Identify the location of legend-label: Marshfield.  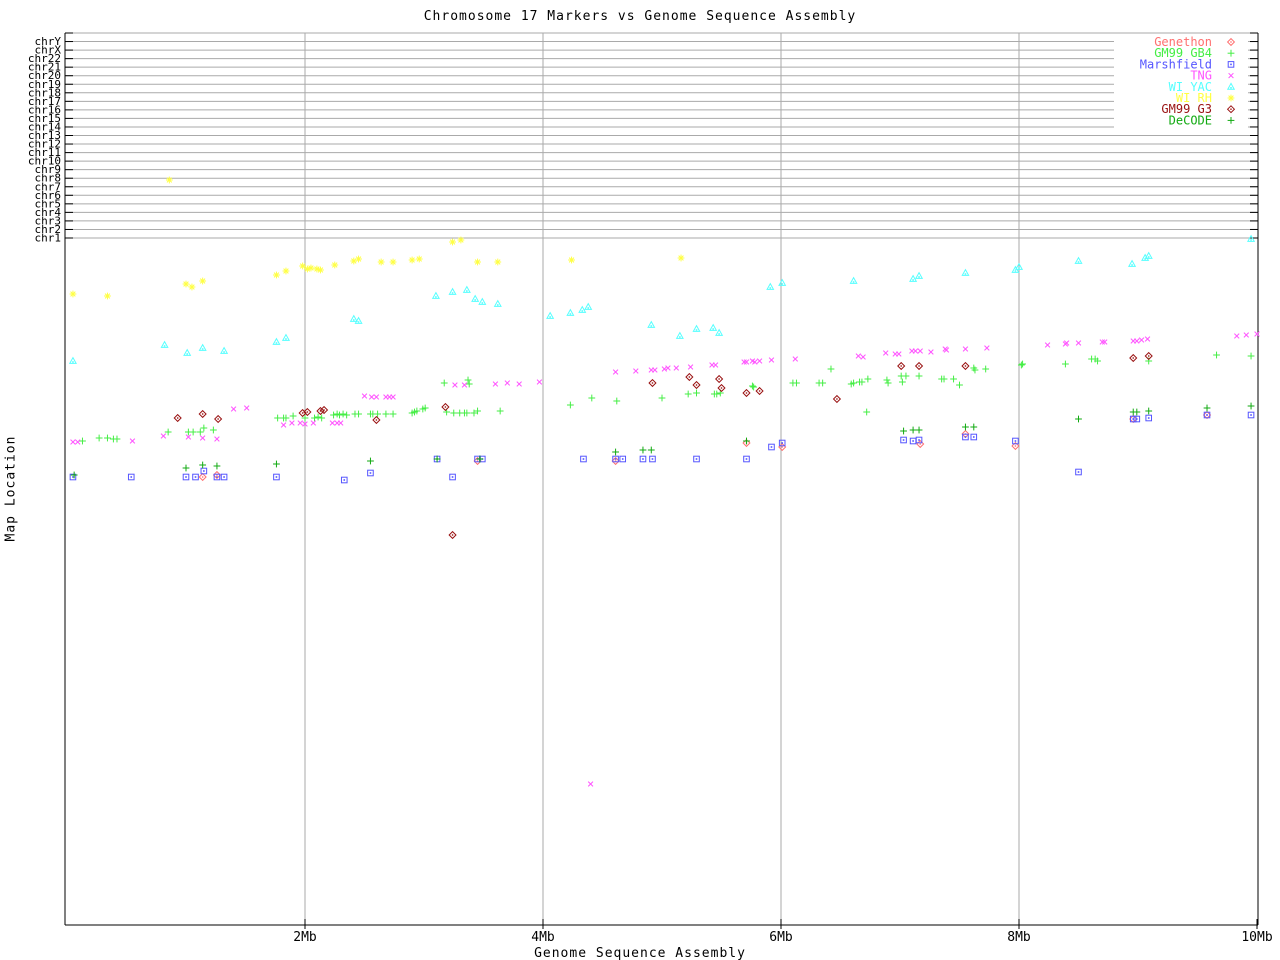
(1176, 64).